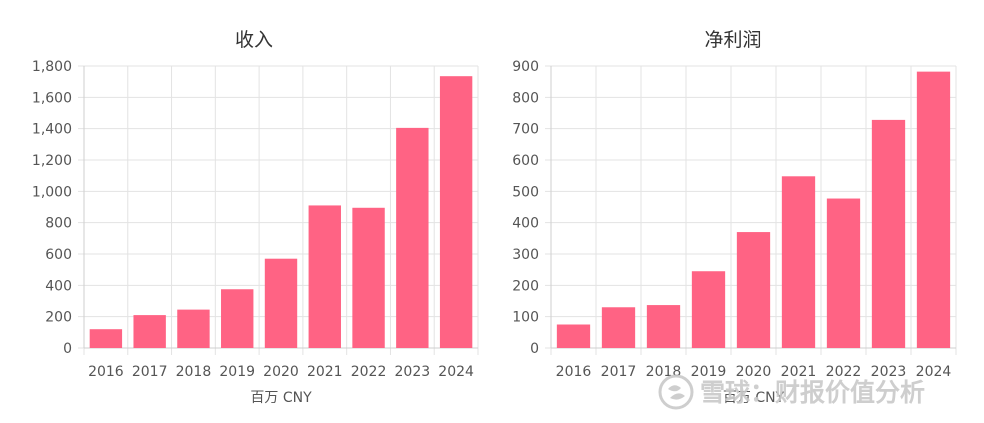  What do you see at coordinates (52, 130) in the screenshot?
I see `y-tick-label: 1,400` at bounding box center [52, 130].